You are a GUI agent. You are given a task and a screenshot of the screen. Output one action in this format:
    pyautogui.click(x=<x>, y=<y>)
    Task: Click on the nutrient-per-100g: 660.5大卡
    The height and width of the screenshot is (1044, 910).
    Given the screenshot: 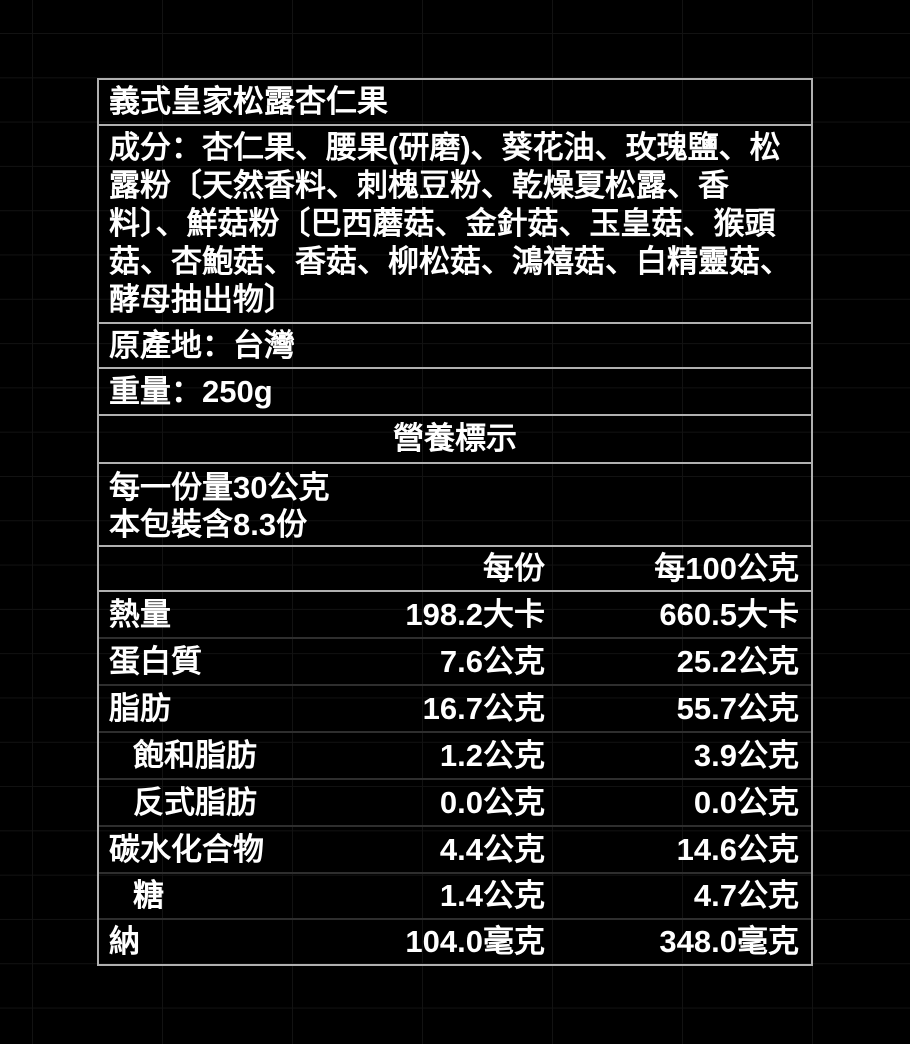 What is the action you would take?
    pyautogui.click(x=729, y=614)
    